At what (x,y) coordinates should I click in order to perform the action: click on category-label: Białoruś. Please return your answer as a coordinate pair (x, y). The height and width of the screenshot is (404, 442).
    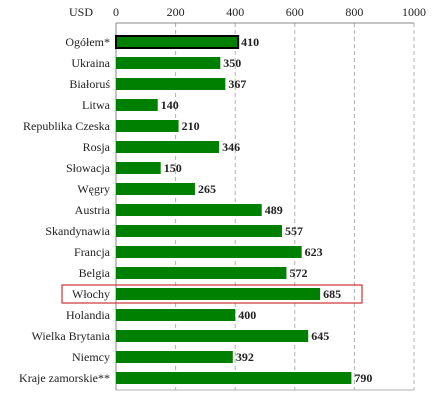
    Looking at the image, I should click on (89, 84).